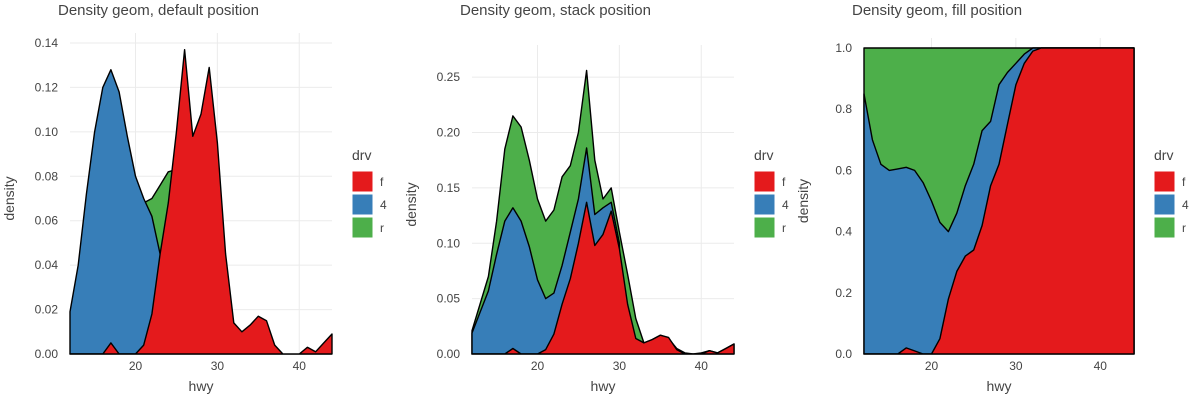  Describe the element at coordinates (47, 87) in the screenshot. I see `y-tick-label: 0.12` at that location.